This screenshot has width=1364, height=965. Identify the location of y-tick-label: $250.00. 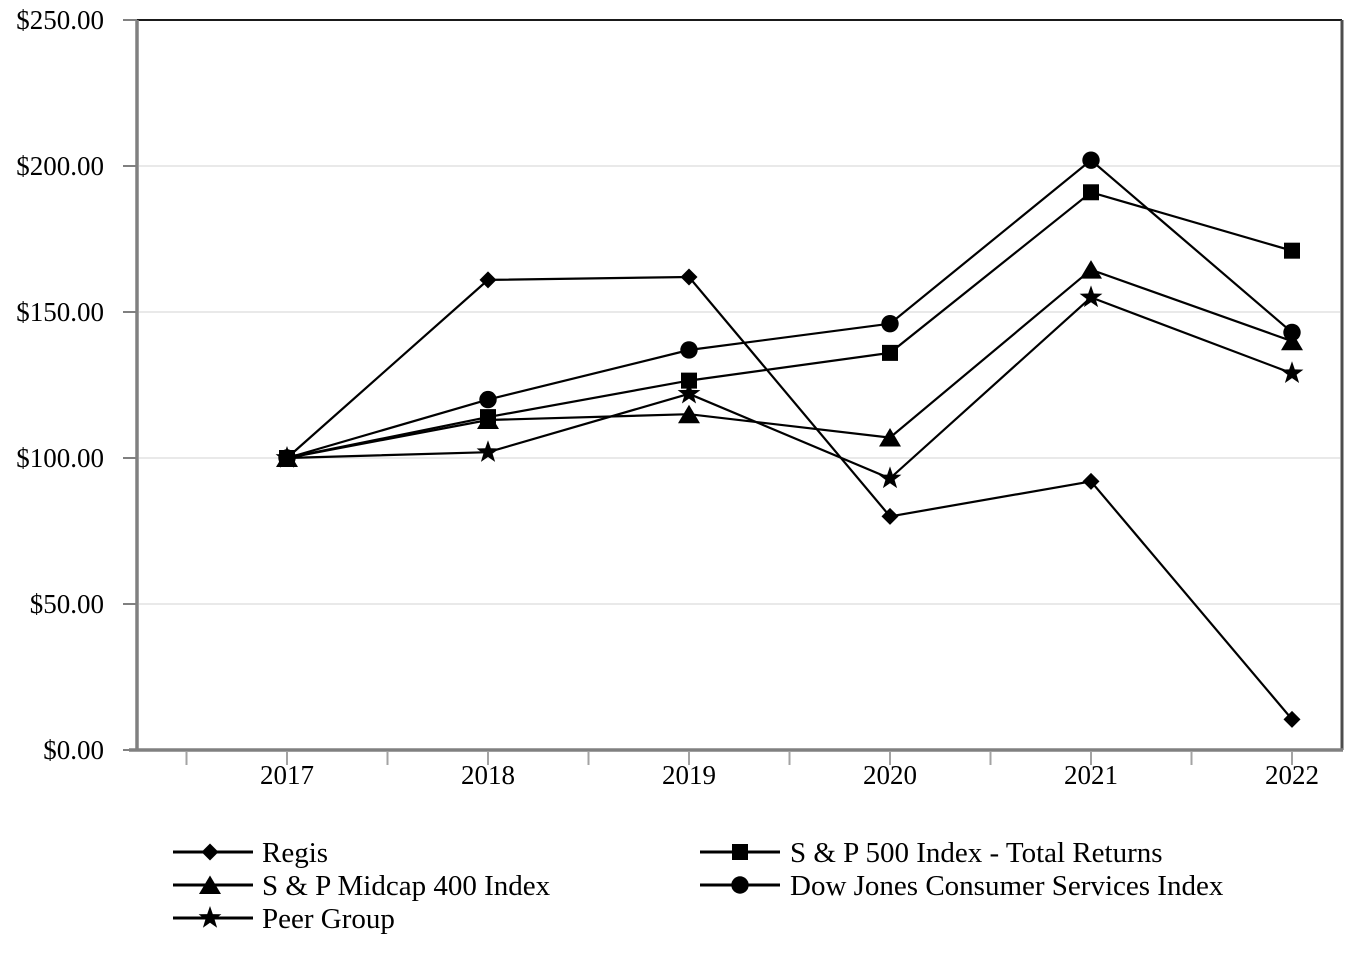
(60, 20).